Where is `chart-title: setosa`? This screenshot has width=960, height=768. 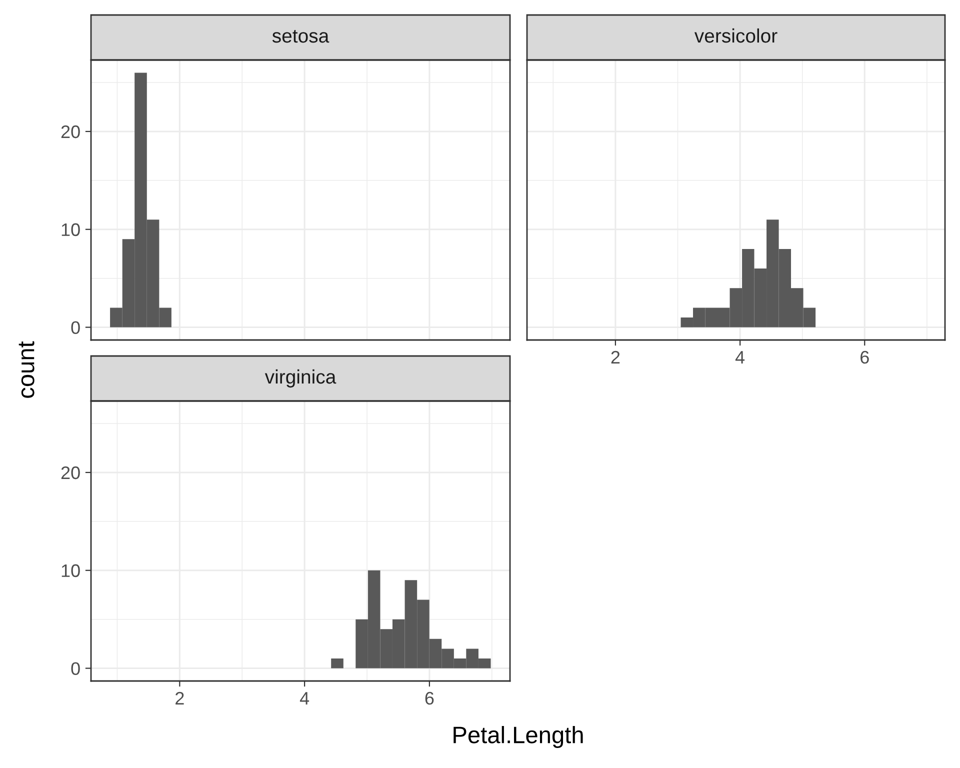
chart-title: setosa is located at coordinates (301, 36).